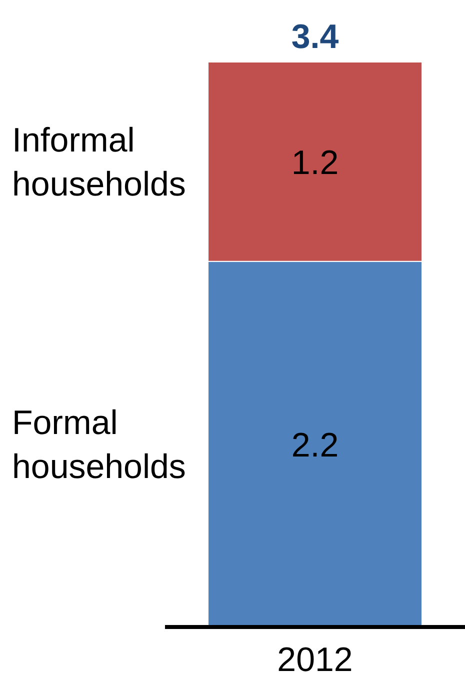  What do you see at coordinates (99, 163) in the screenshot?
I see `series-label: Informal households` at bounding box center [99, 163].